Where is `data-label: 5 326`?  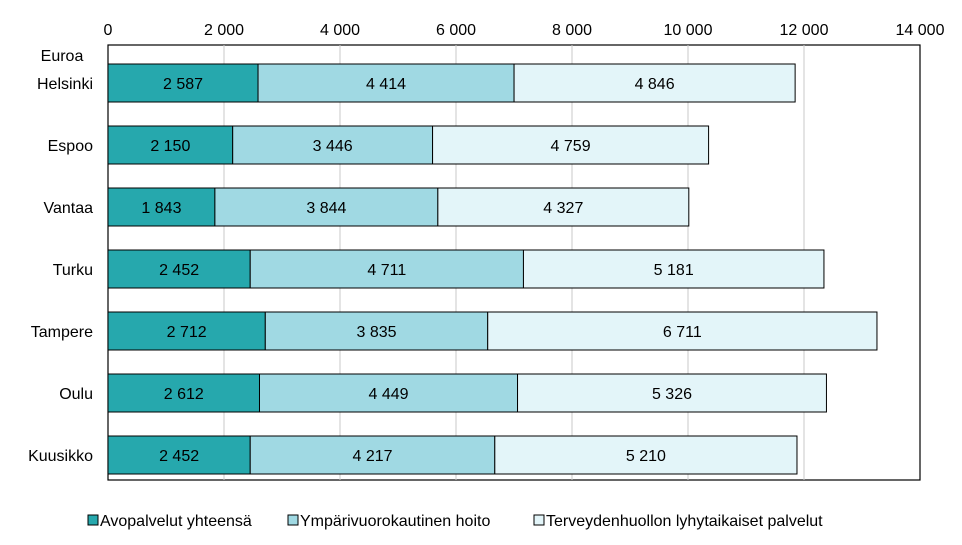
data-label: 5 326 is located at coordinates (672, 394).